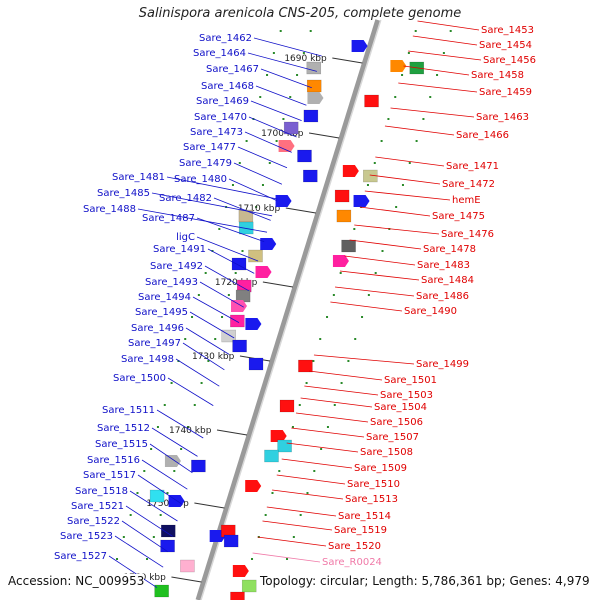 Image resolution: width=600 pixels, height=600 pixels. Describe the element at coordinates (80, 556) in the screenshot. I see `left-gene-label: Sare_1527` at that location.